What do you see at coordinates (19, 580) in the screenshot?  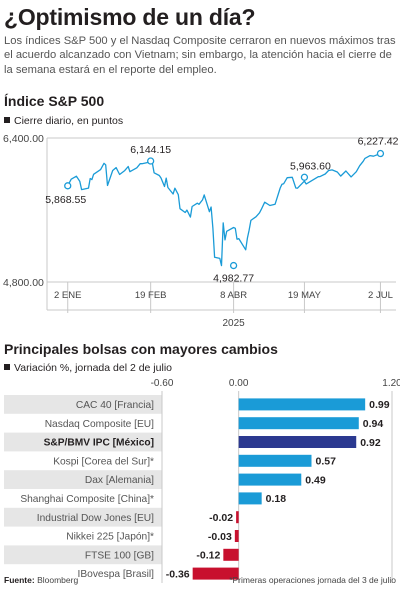 I see `source-label: Fuente:` at bounding box center [19, 580].